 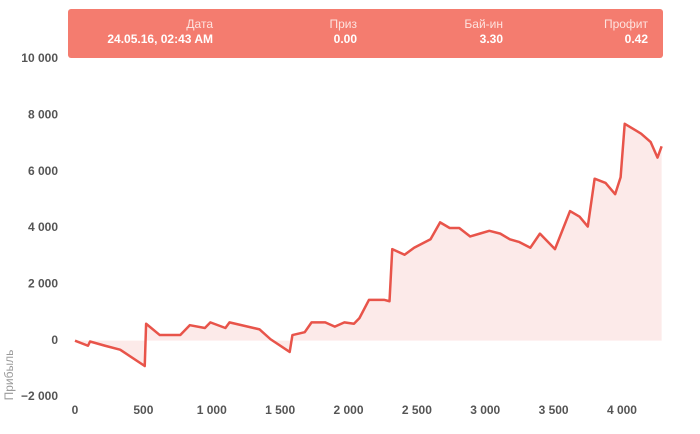 I want to click on y-tick-label: −2 000, so click(x=39, y=396).